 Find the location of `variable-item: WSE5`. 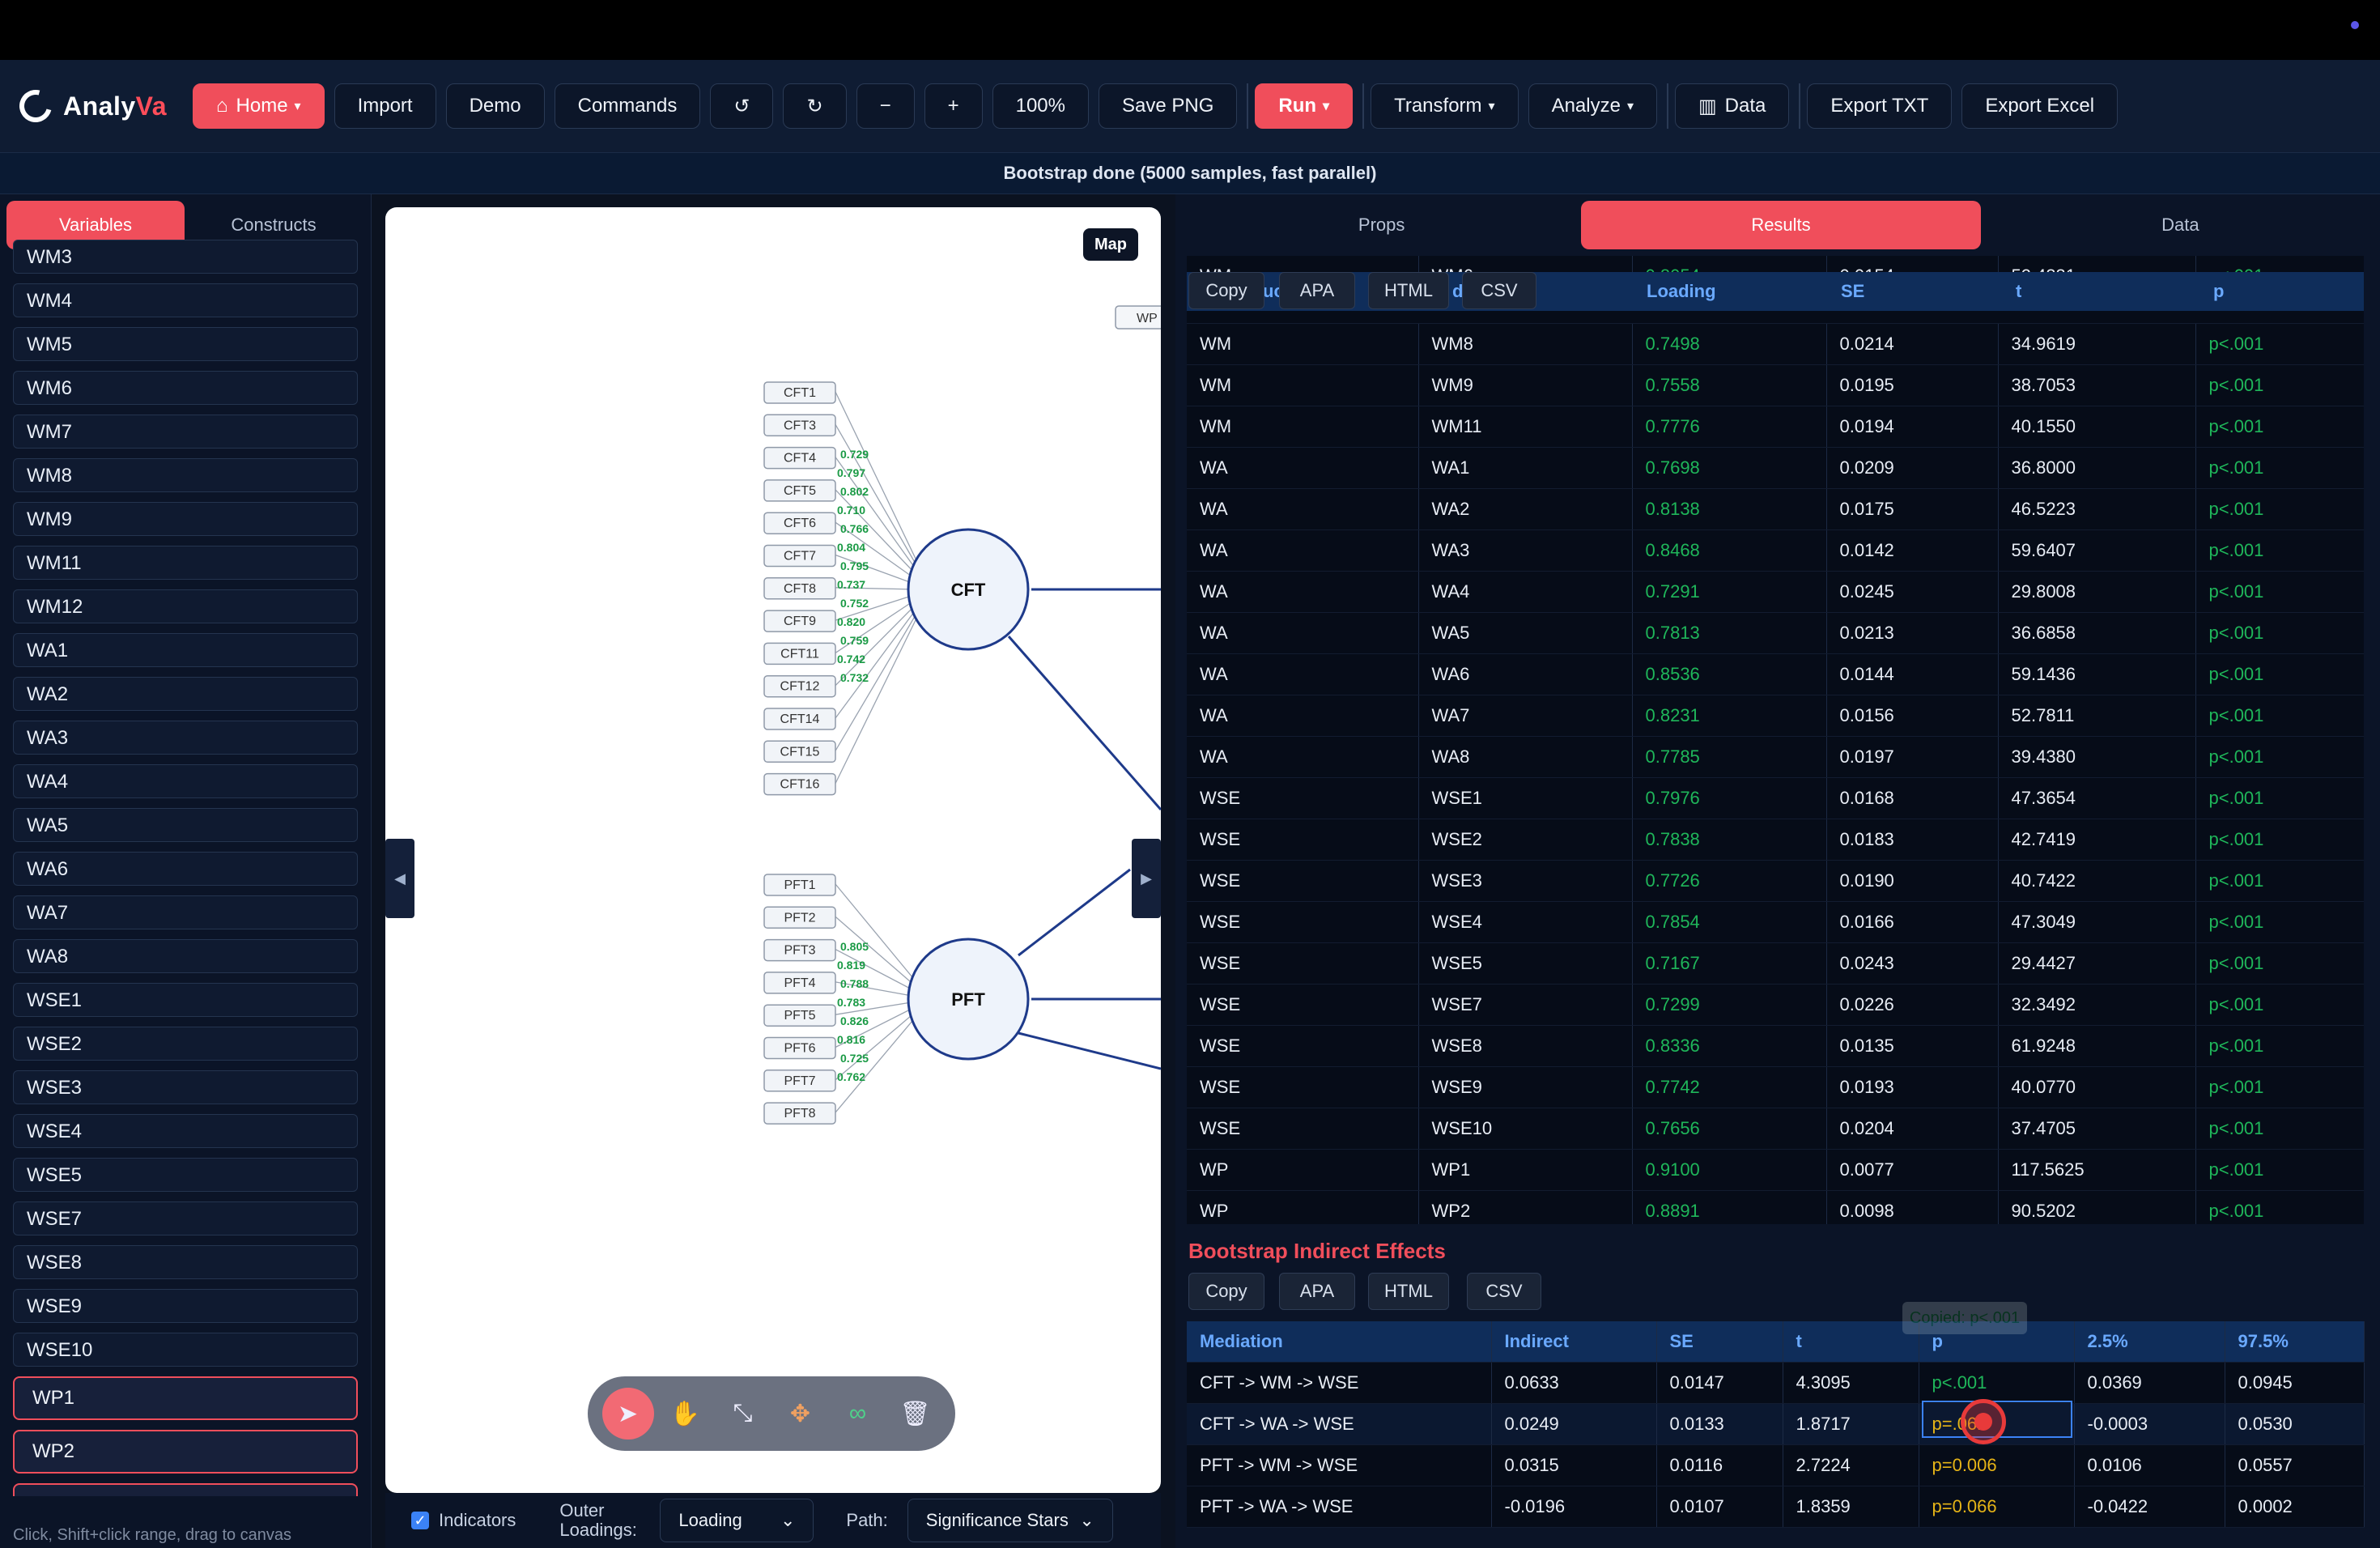

variable-item: WSE5 is located at coordinates (185, 1175).